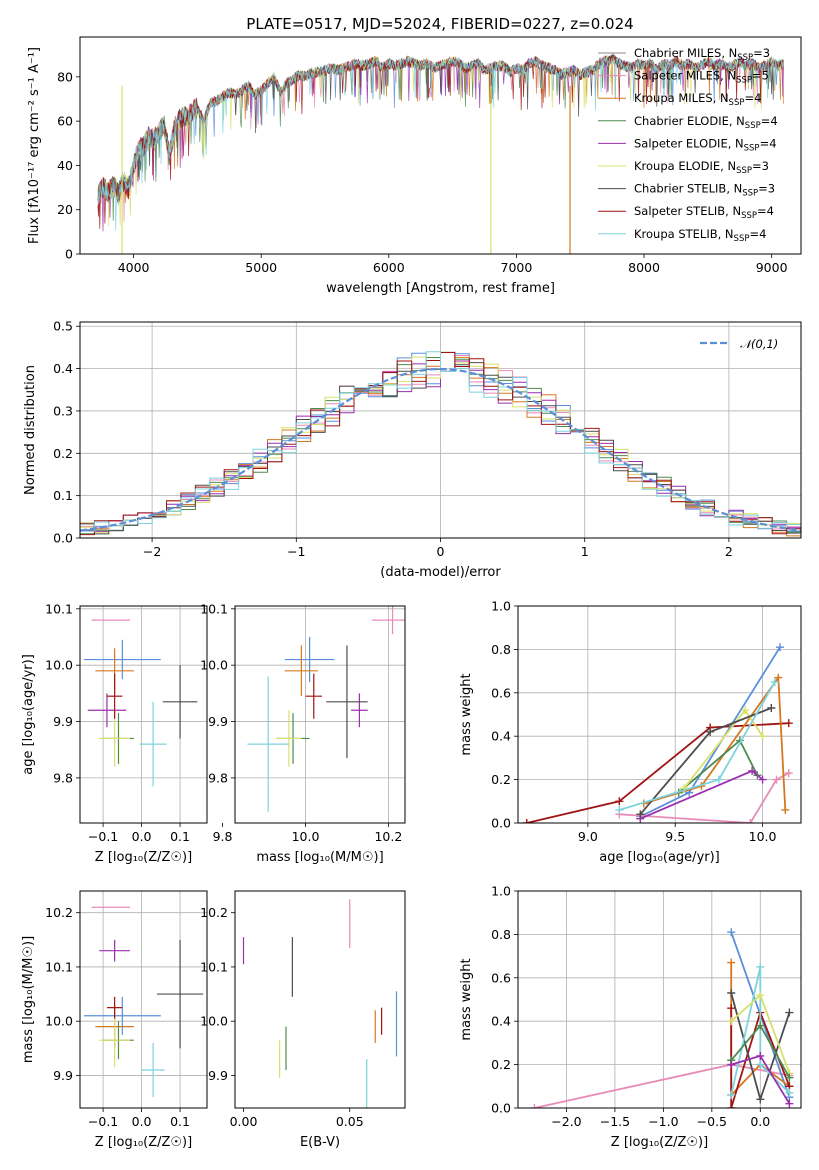 This screenshot has width=819, height=1170. What do you see at coordinates (663, 1121) in the screenshot?
I see `x-tick-label: −1.0` at bounding box center [663, 1121].